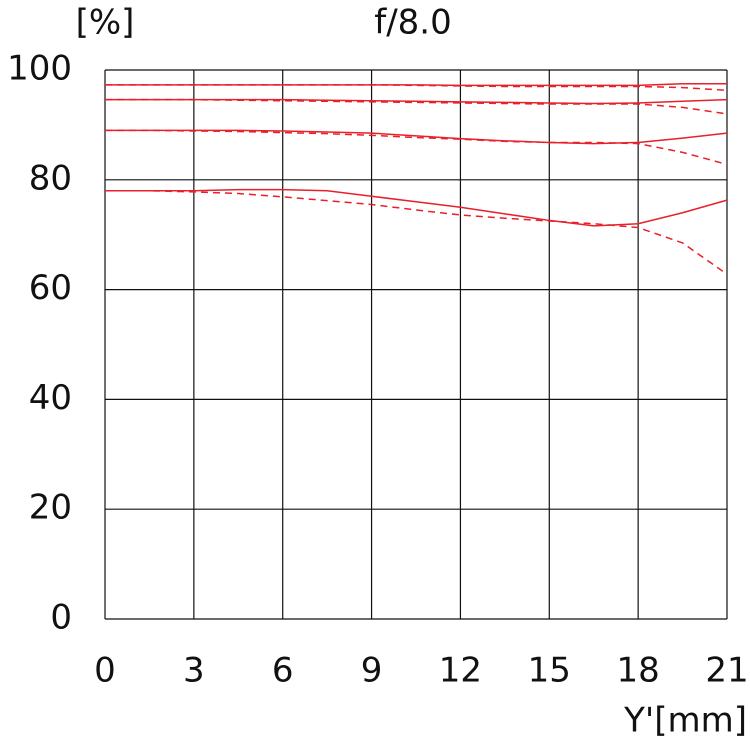 This screenshot has height=750, width=750. I want to click on y-tick-label: 20, so click(50, 508).